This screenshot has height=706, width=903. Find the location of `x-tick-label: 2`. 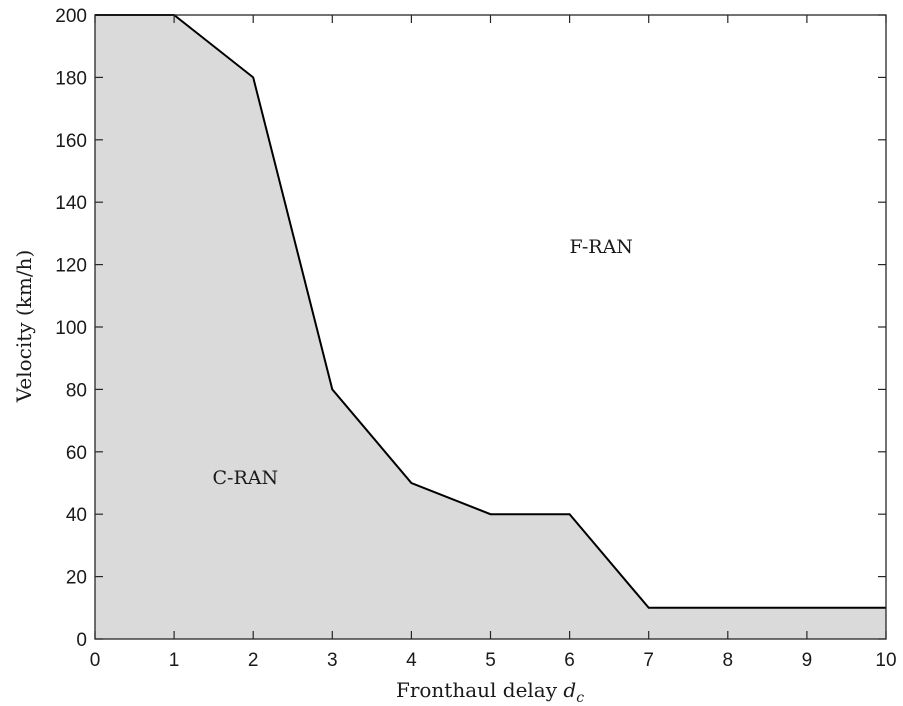

x-tick-label: 2 is located at coordinates (253, 660).